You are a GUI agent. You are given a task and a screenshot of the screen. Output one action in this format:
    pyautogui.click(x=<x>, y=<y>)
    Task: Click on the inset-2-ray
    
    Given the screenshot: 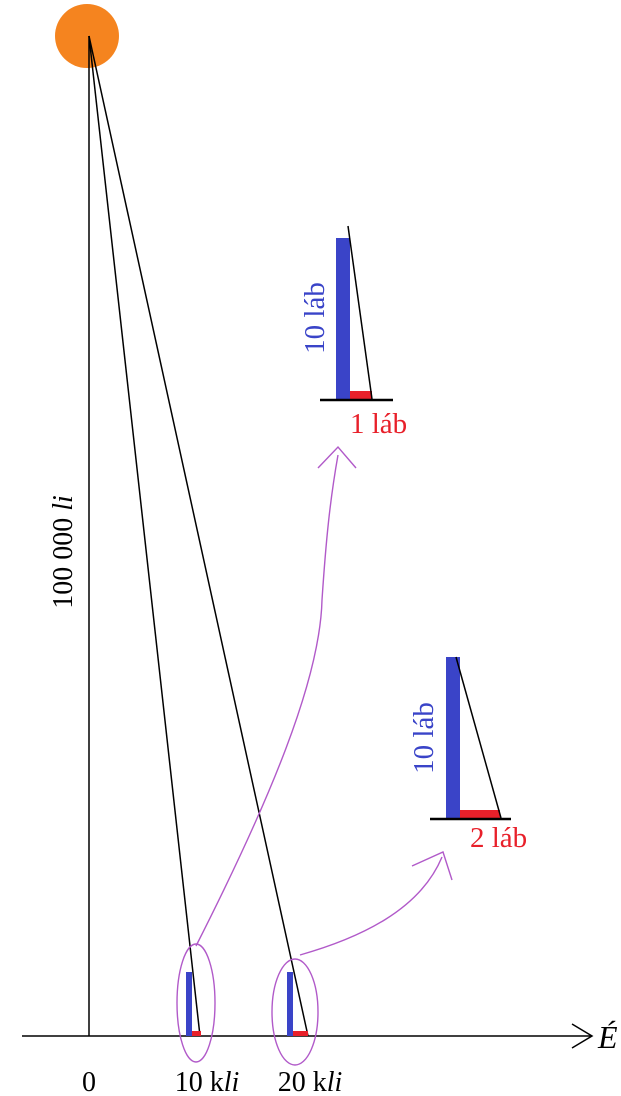 What is the action you would take?
    pyautogui.click(x=478, y=737)
    